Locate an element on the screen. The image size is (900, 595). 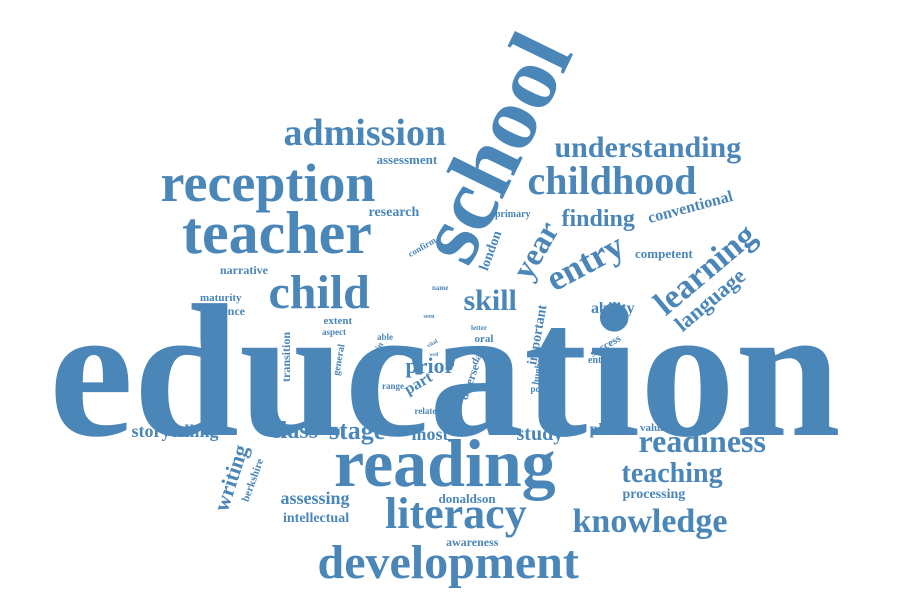
word-reception: reception is located at coordinates (268, 183).